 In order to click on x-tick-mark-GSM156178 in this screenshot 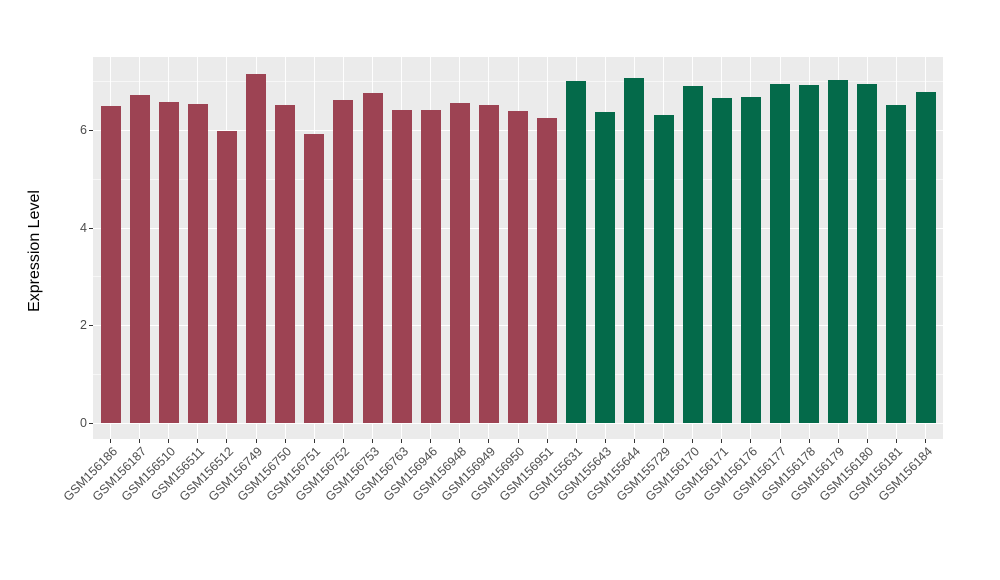, I will do `click(809, 441)`.